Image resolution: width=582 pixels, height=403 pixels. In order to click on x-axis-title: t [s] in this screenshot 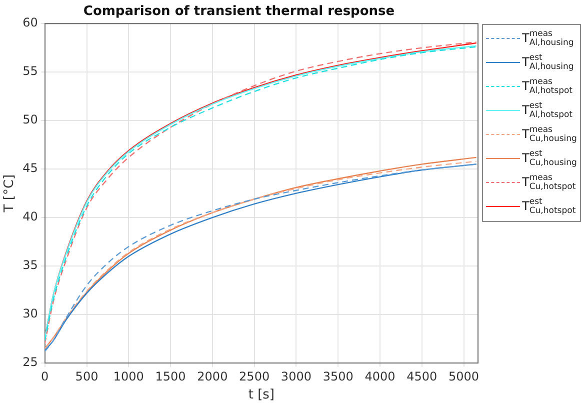, I will do `click(261, 395)`.